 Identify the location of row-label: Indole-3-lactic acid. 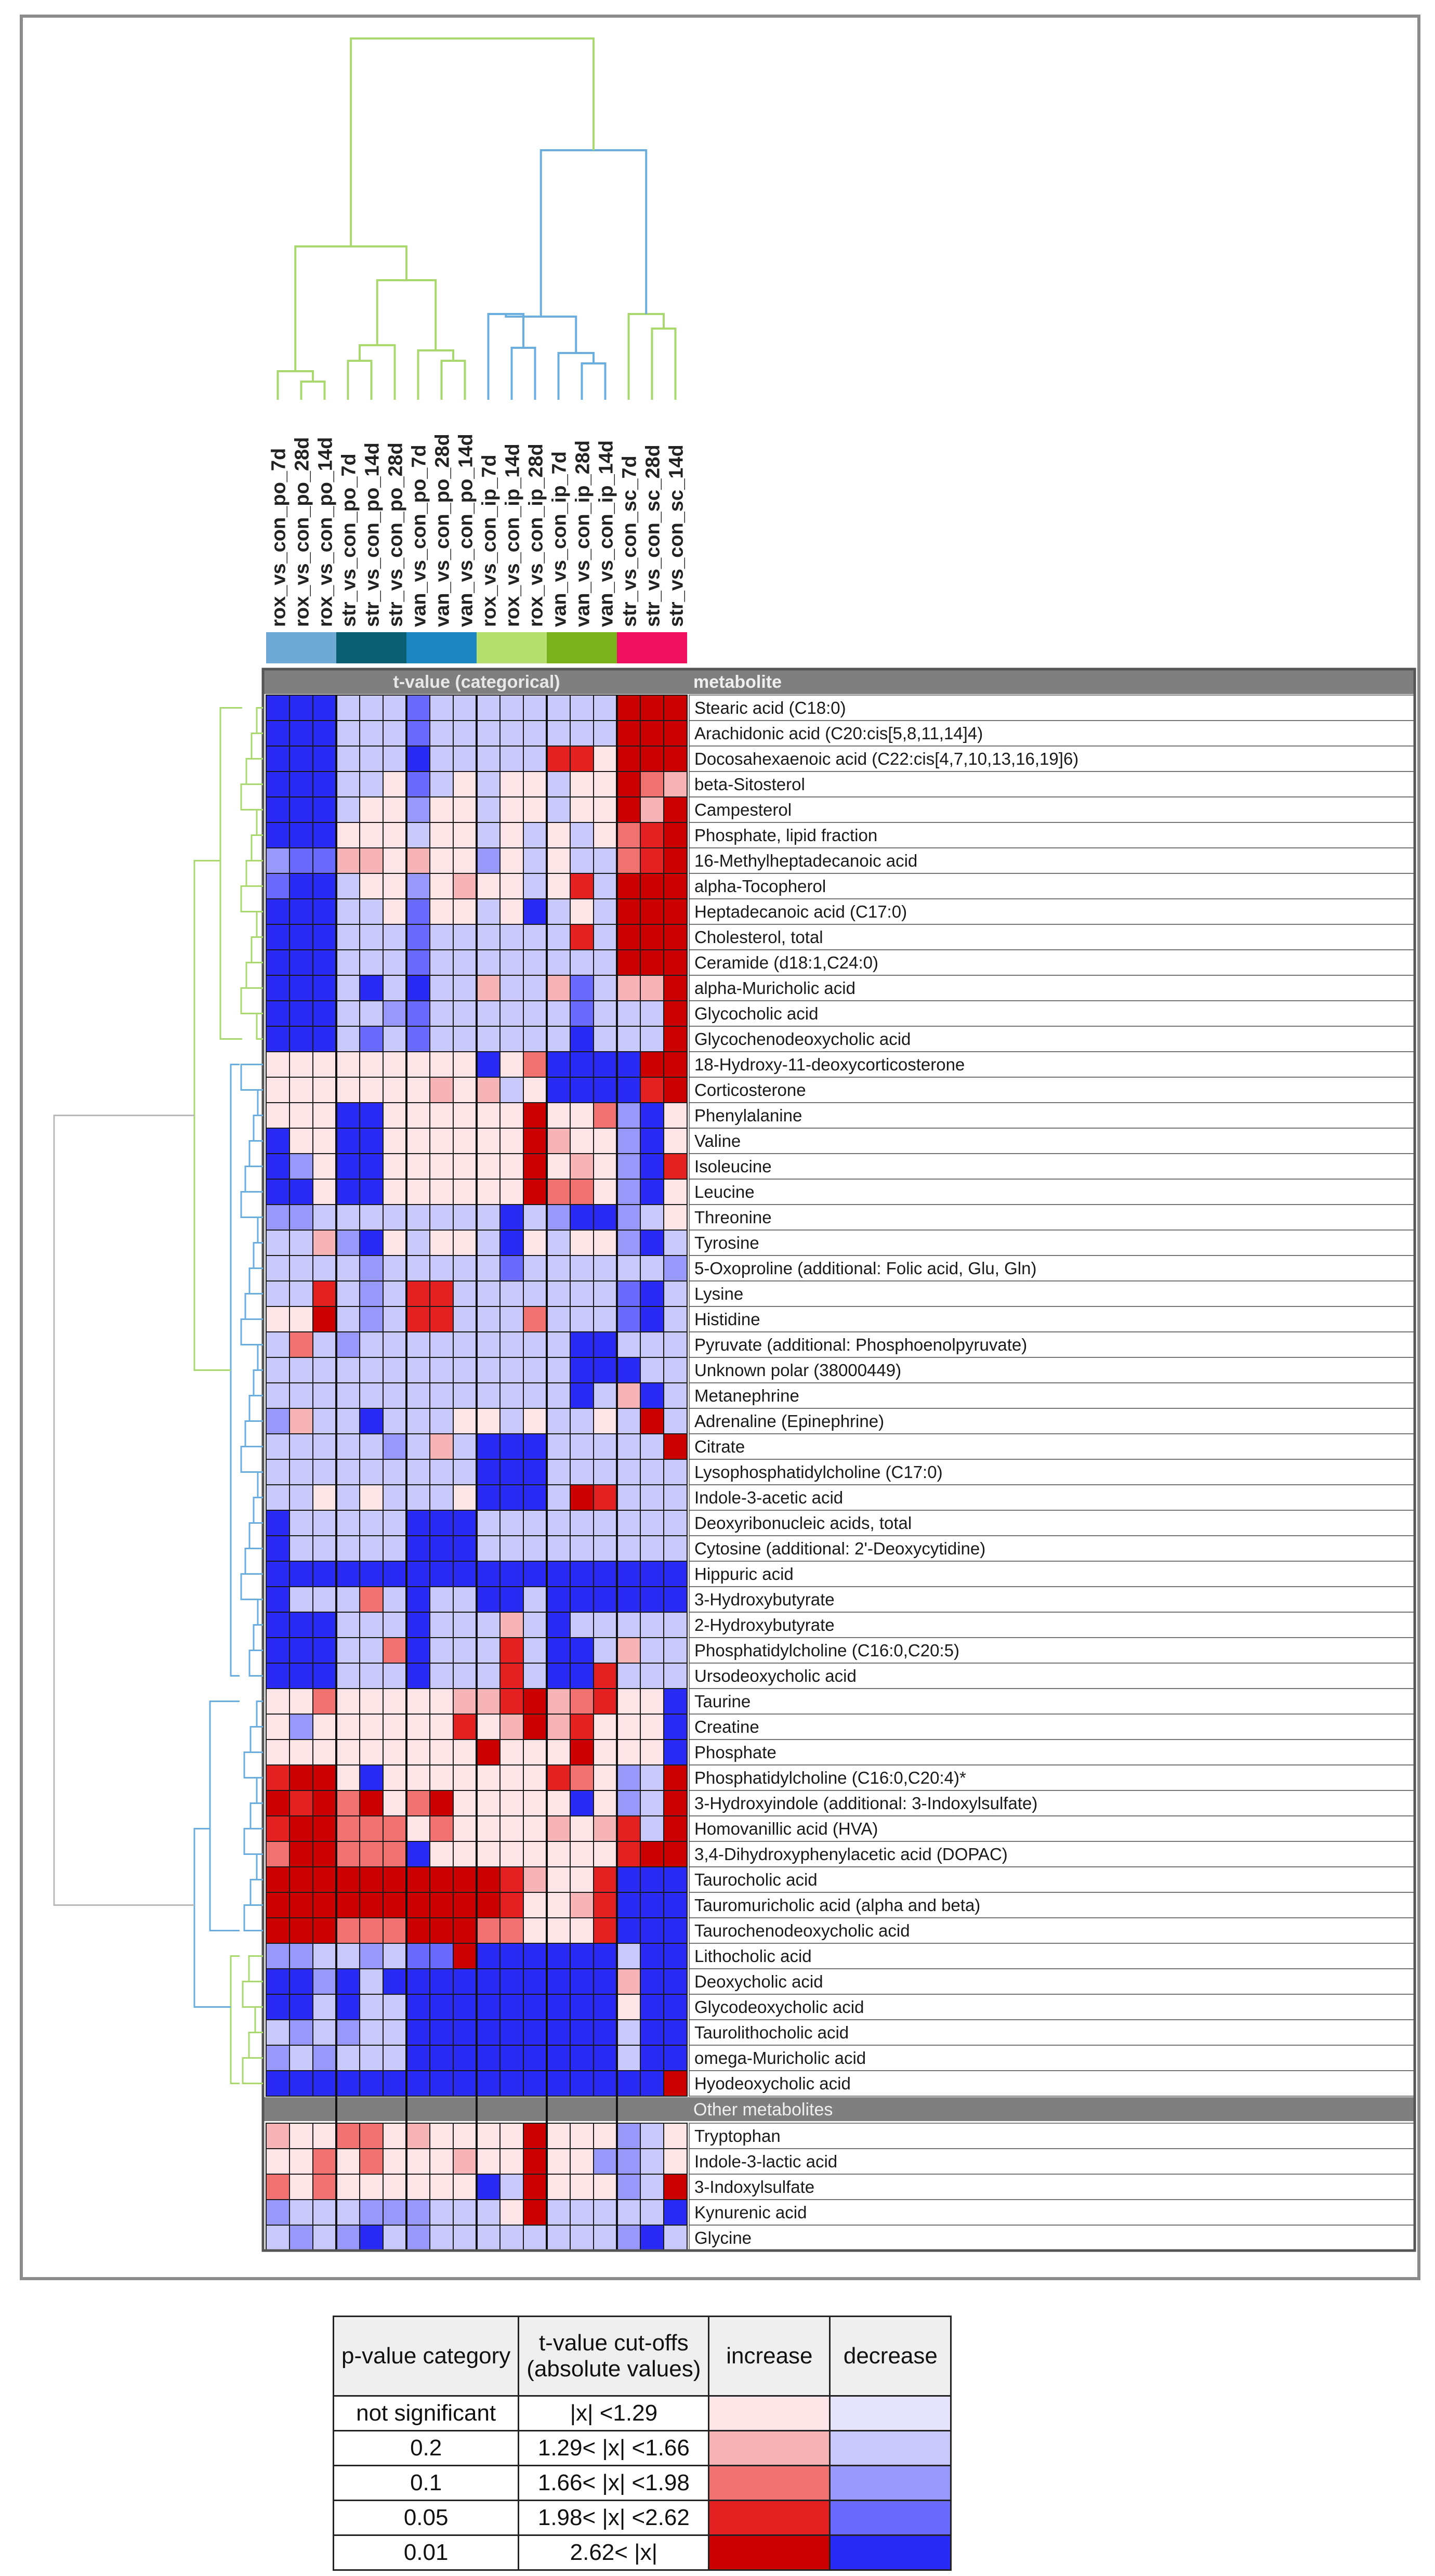
(765, 2161).